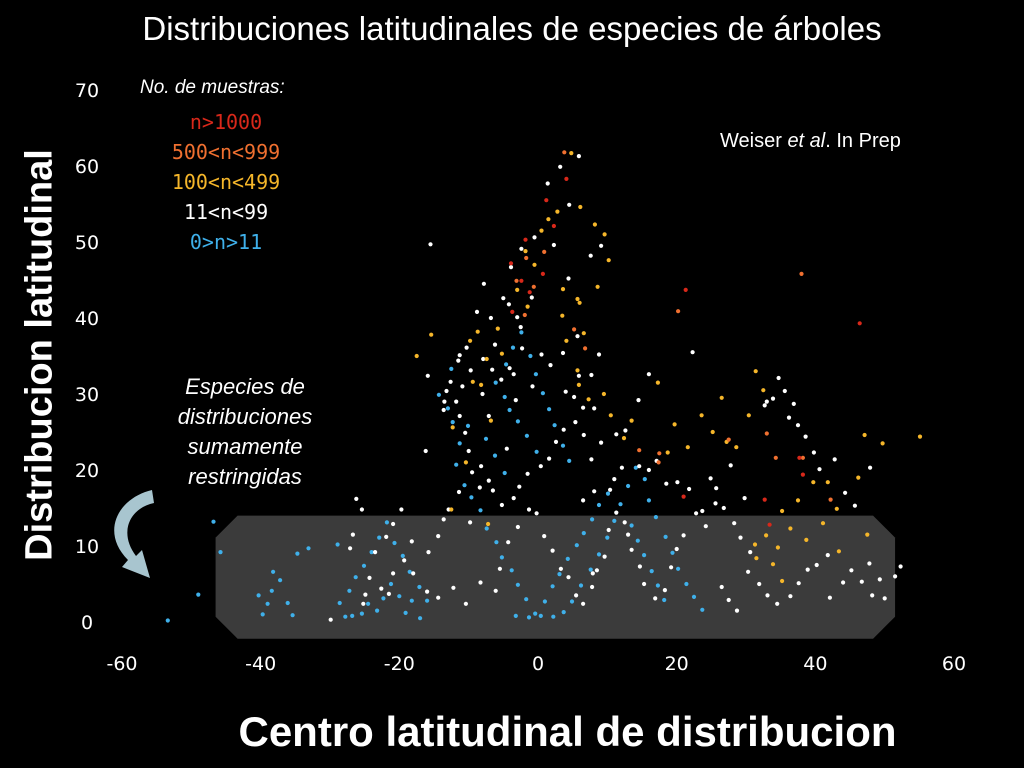  What do you see at coordinates (538, 664) in the screenshot?
I see `x-tick-label: 0` at bounding box center [538, 664].